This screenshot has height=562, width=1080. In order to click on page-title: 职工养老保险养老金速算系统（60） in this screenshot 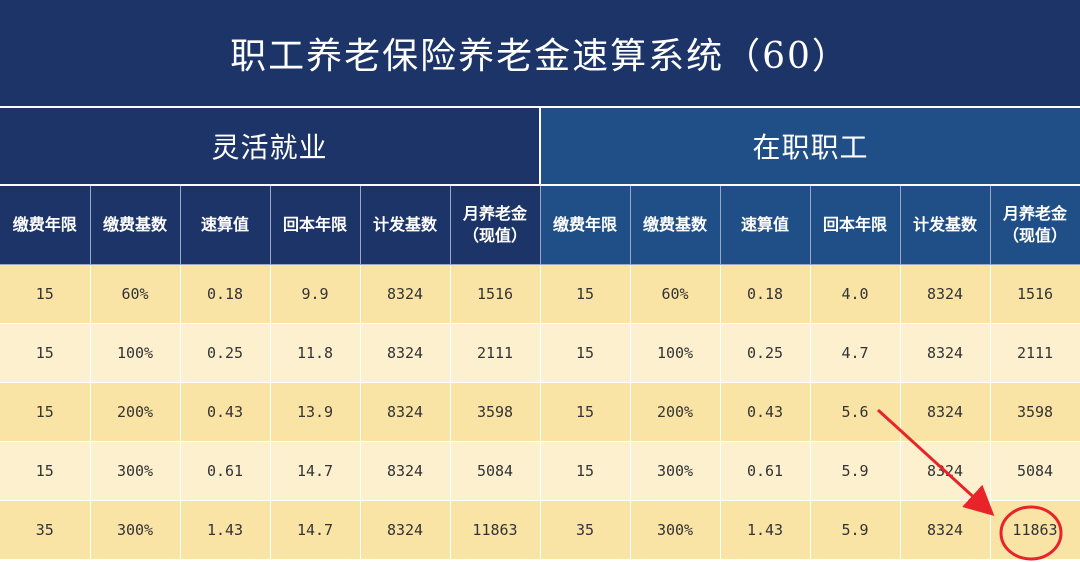, I will do `click(540, 56)`.